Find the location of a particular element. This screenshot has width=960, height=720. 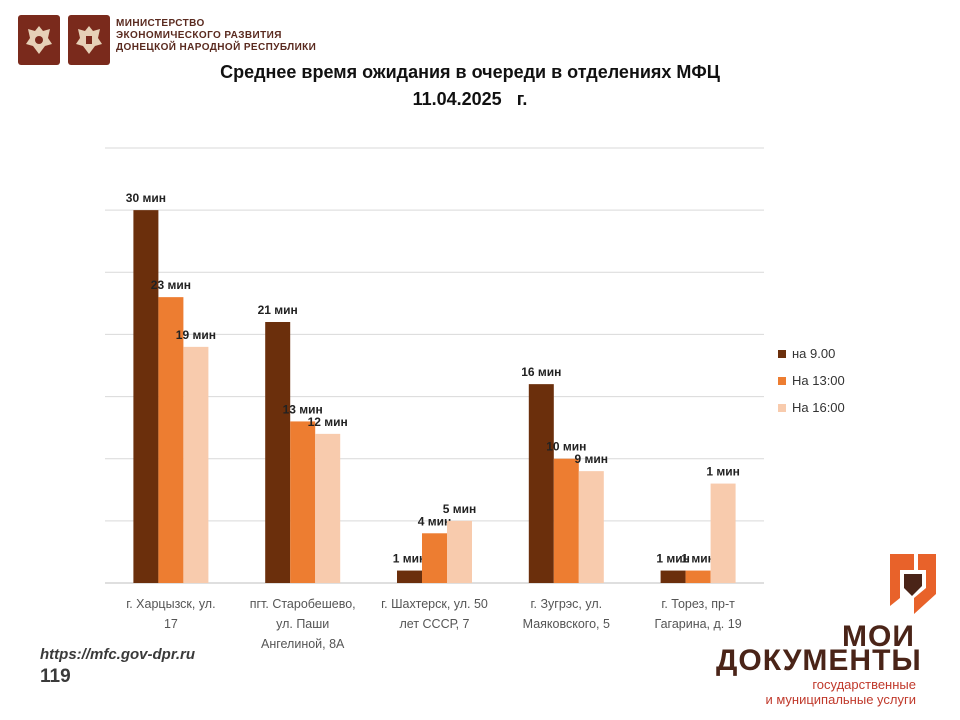

data-label-9-cat-3: 16 мин is located at coordinates (541, 372).